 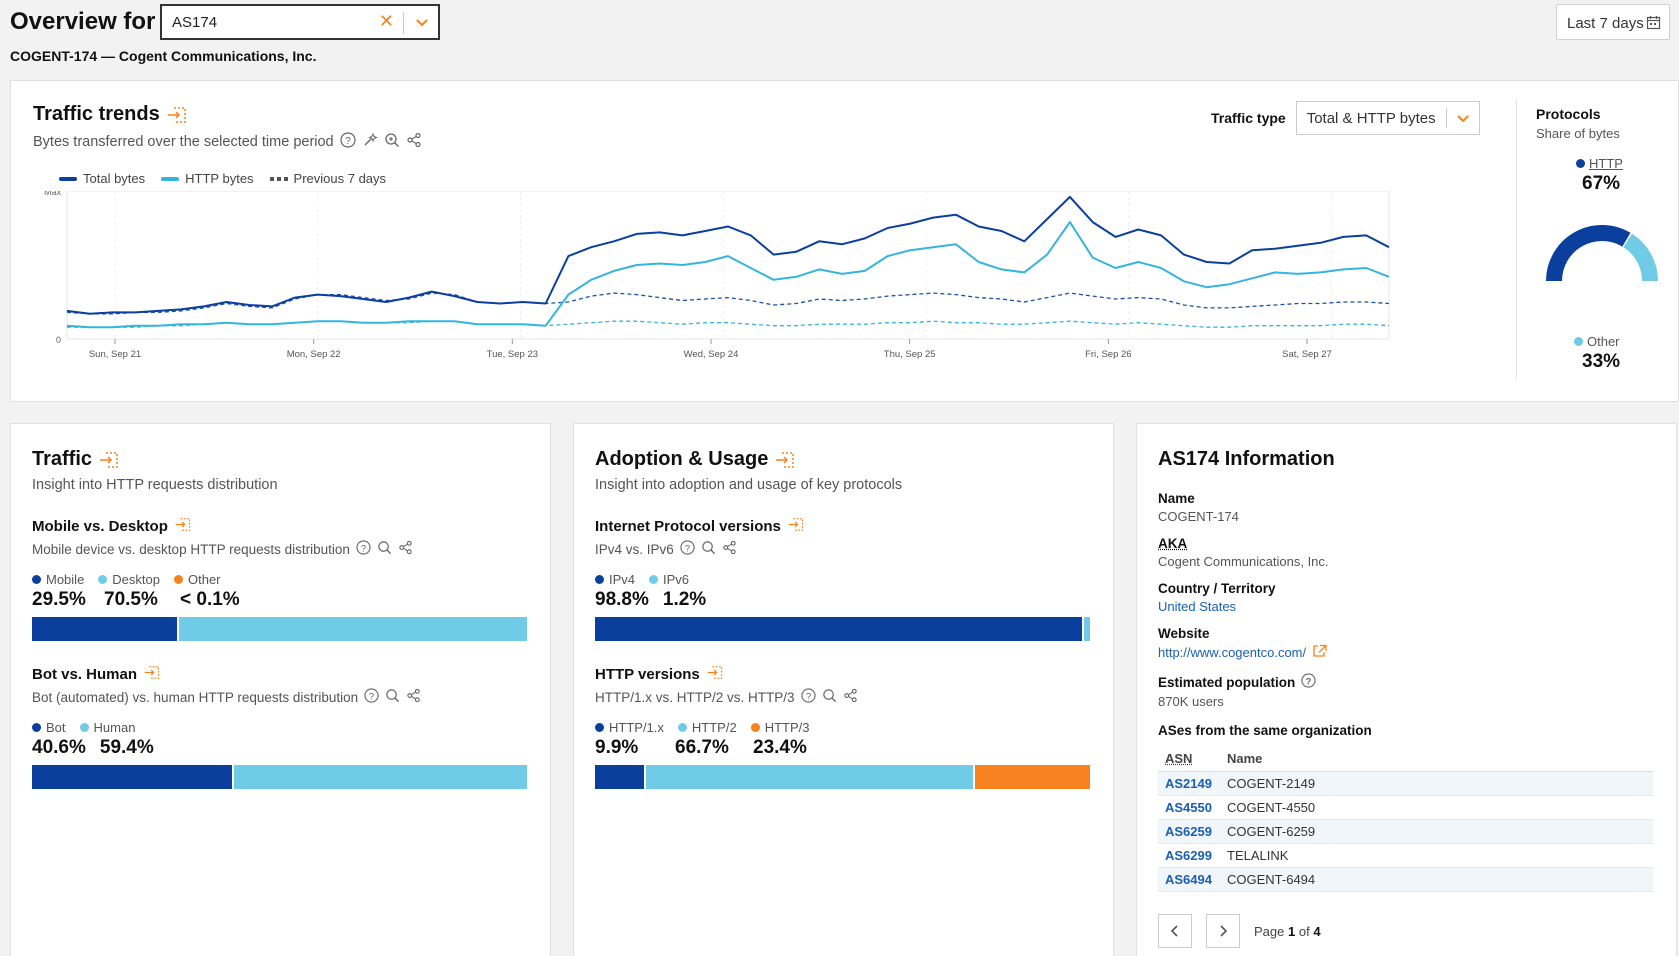 I want to click on x-tick-label: Sun, Sep 21, so click(x=115, y=354).